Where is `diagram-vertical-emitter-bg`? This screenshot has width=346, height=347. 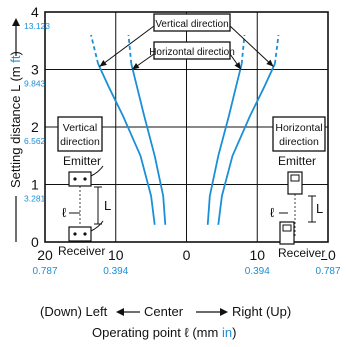
diagram-vertical-emitter-bg is located at coordinates (75, 159).